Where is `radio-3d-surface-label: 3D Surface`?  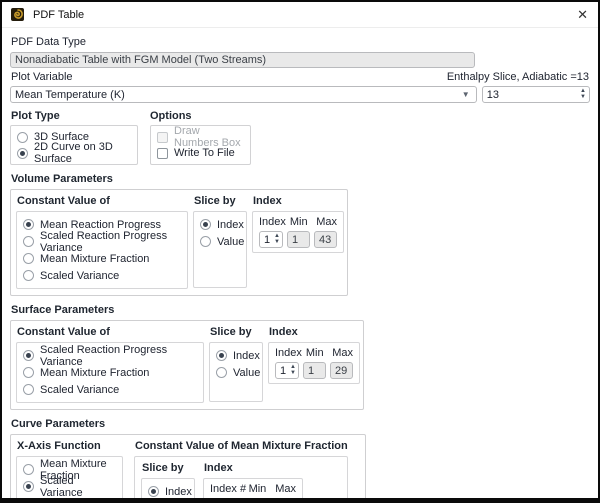
radio-3d-surface-label: 3D Surface is located at coordinates (62, 137).